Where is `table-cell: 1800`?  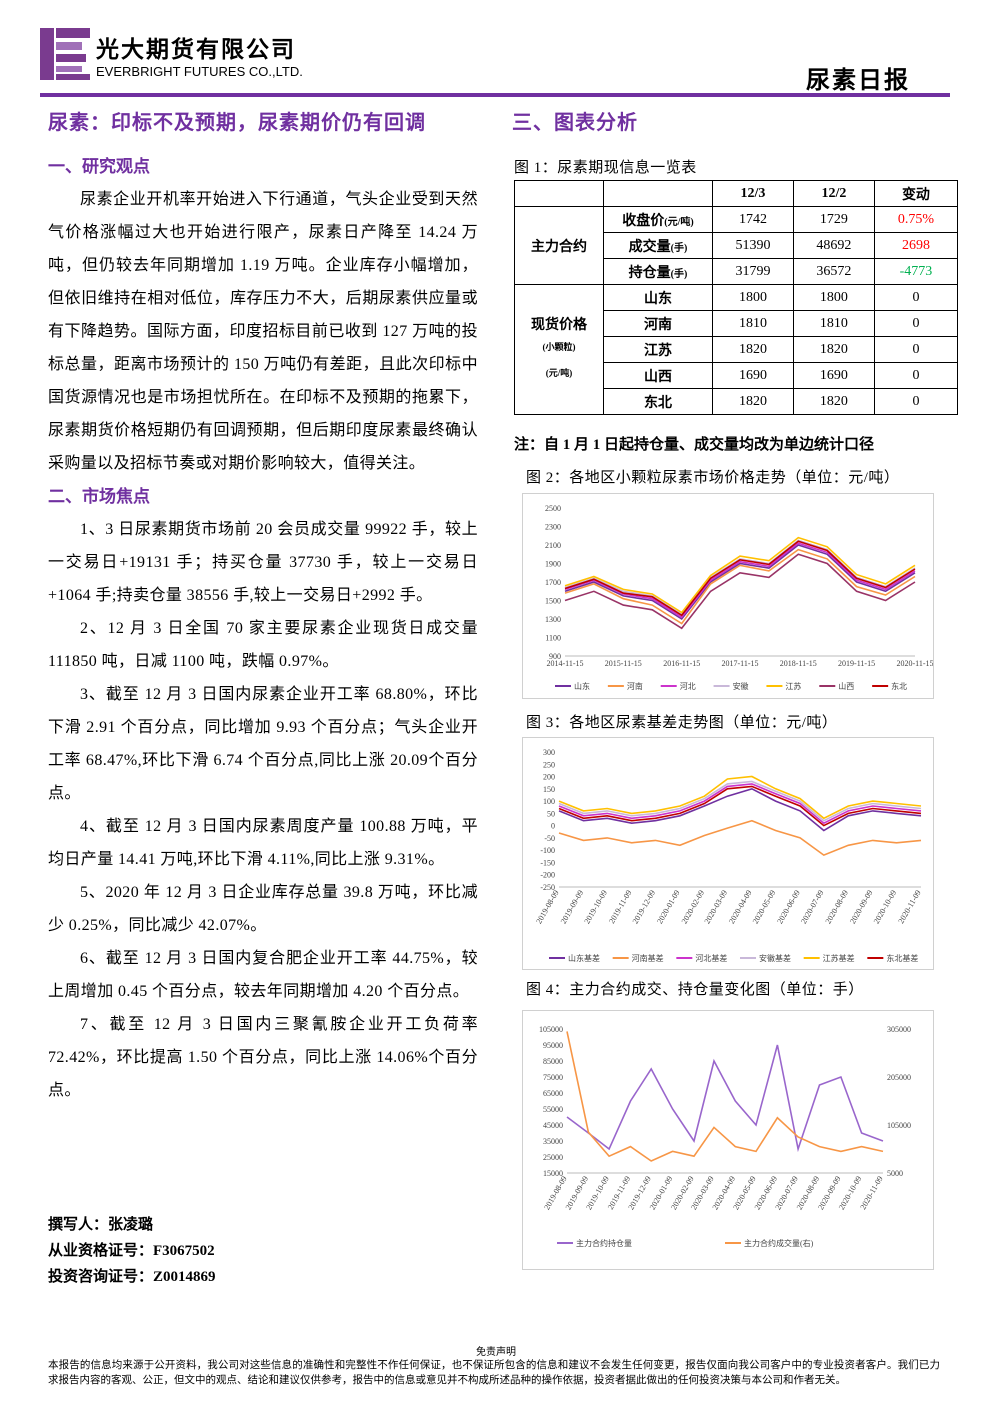
table-cell: 1800 is located at coordinates (833, 297).